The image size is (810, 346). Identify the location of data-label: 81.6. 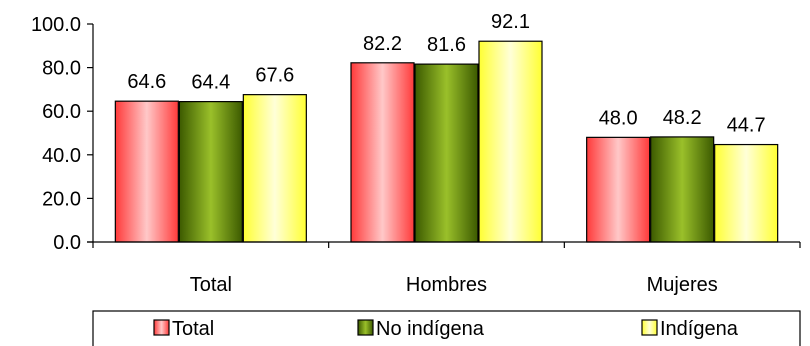
(446, 45).